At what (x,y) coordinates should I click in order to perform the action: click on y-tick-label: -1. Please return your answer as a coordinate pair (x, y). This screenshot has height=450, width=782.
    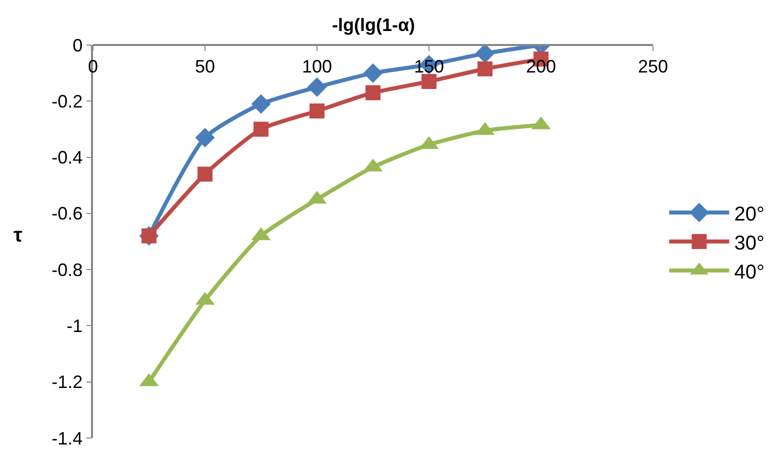
    Looking at the image, I should click on (74, 326).